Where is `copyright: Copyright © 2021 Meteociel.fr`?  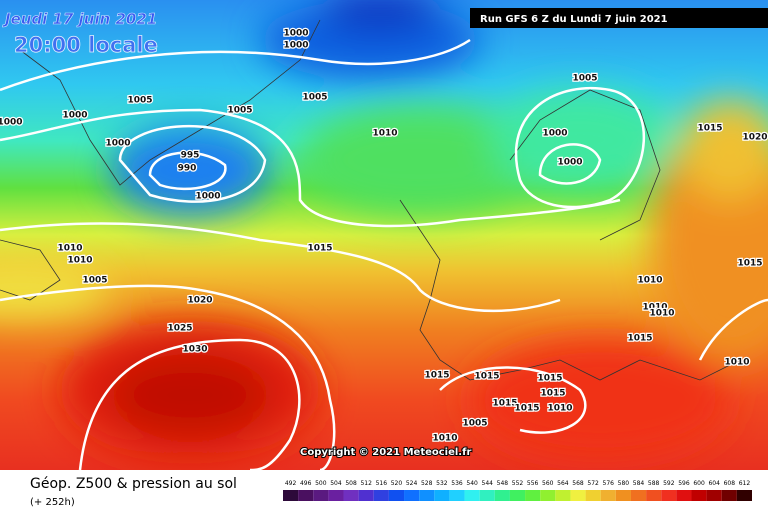 copyright: Copyright © 2021 Meteociel.fr is located at coordinates (385, 452).